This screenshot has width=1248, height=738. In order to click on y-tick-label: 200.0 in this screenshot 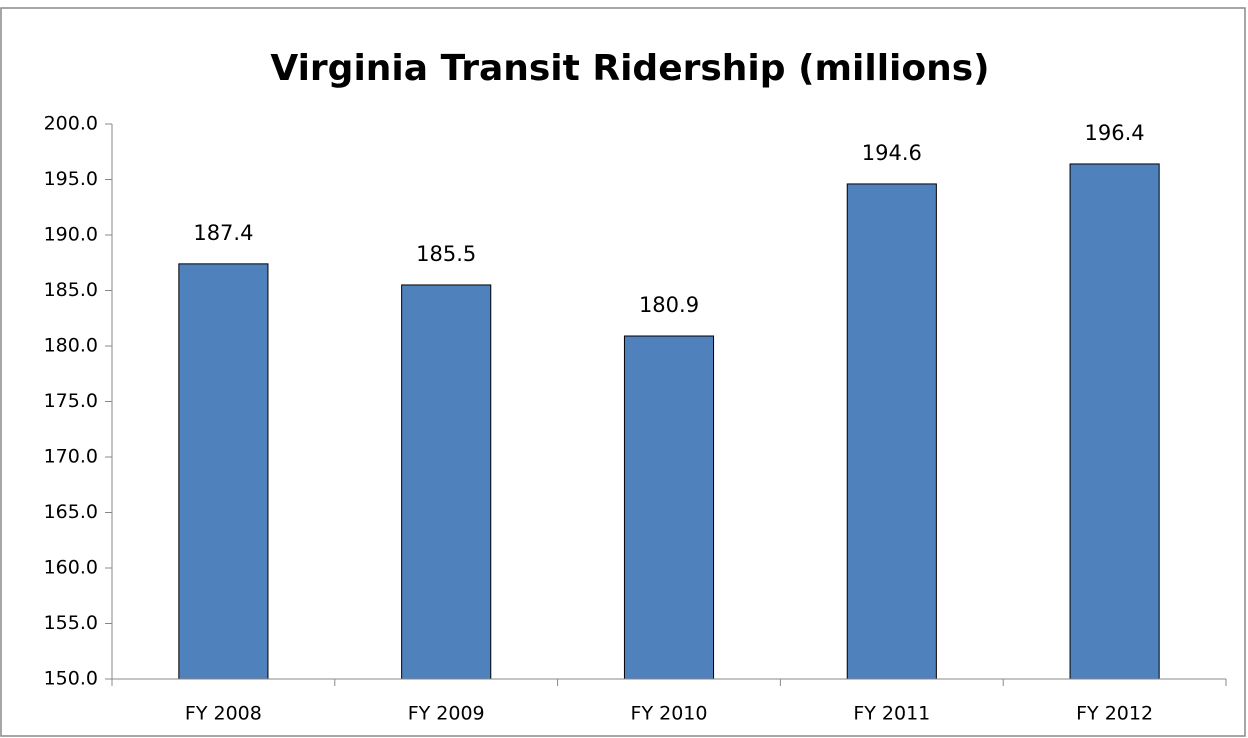, I will do `click(71, 124)`.